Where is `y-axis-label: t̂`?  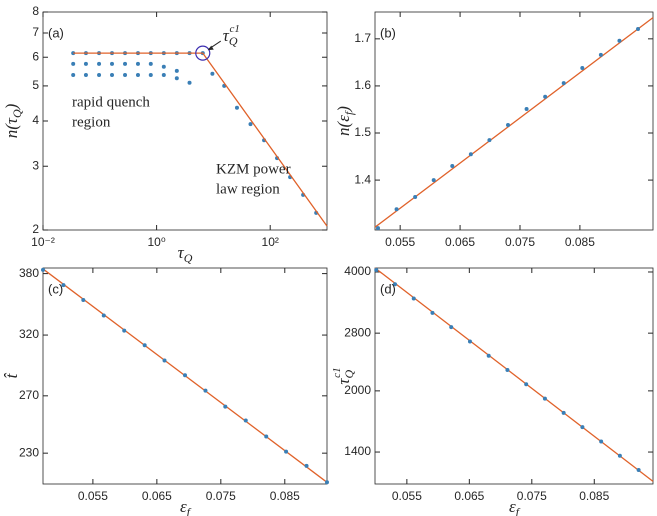
y-axis-label: t̂ is located at coordinates (11, 375).